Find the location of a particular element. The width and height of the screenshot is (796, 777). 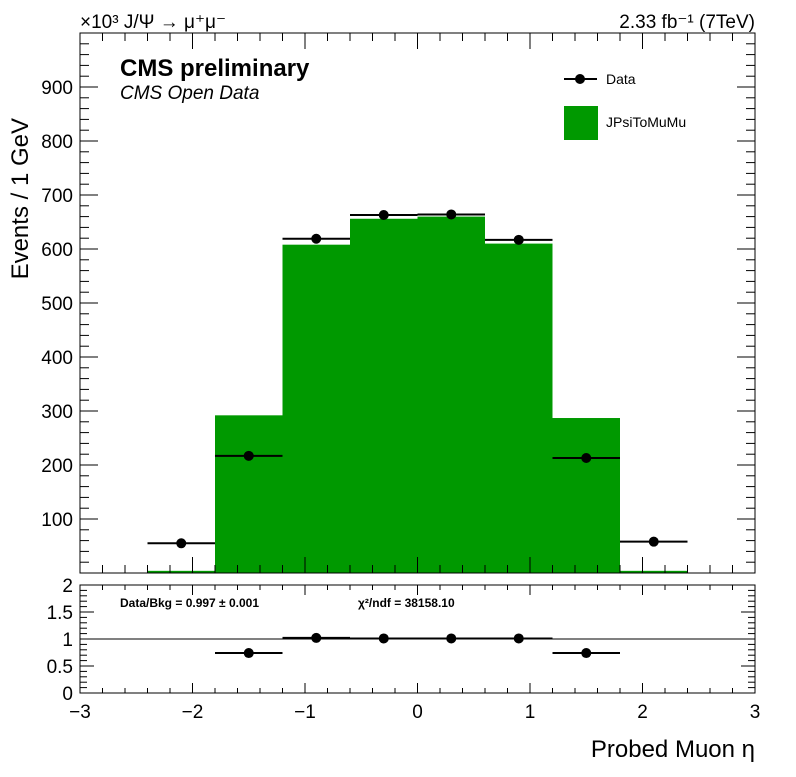

x-axis-title: Probed Muon η is located at coordinates (673, 749).